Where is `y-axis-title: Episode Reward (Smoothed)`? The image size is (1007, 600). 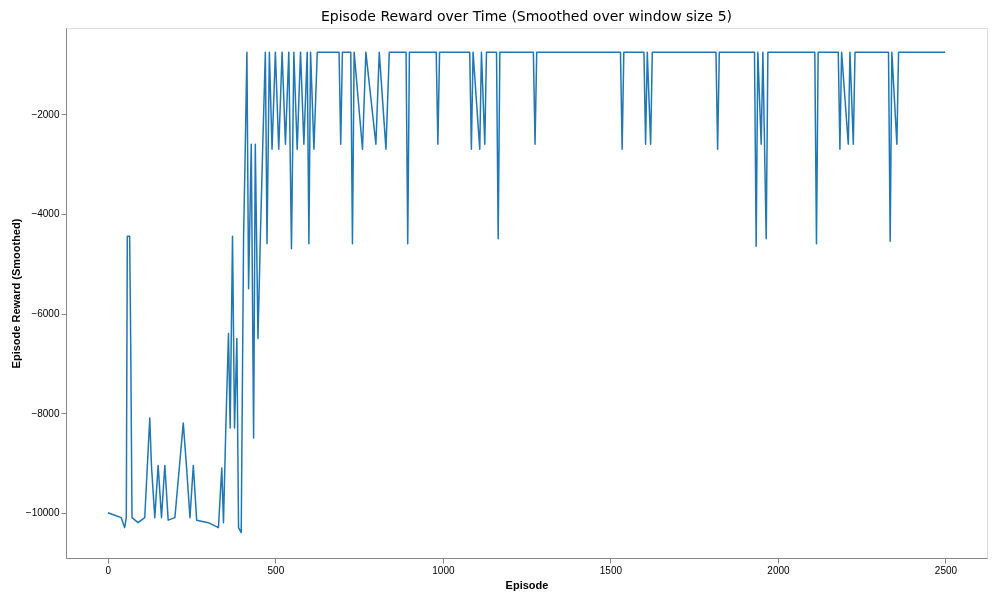 y-axis-title: Episode Reward (Smoothed) is located at coordinates (15, 293).